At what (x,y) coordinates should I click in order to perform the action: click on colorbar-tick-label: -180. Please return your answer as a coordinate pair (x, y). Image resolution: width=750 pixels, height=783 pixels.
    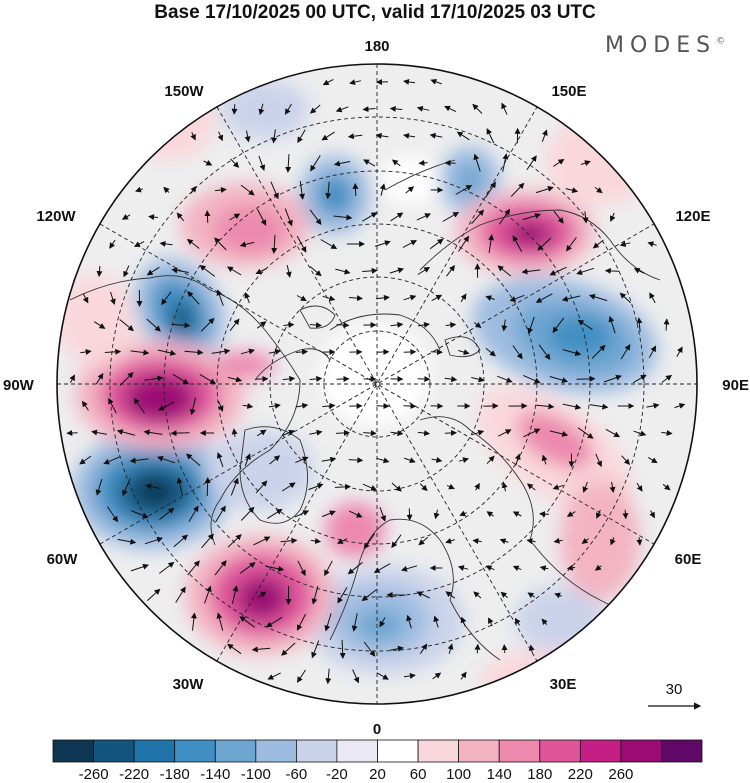
    Looking at the image, I should click on (175, 774).